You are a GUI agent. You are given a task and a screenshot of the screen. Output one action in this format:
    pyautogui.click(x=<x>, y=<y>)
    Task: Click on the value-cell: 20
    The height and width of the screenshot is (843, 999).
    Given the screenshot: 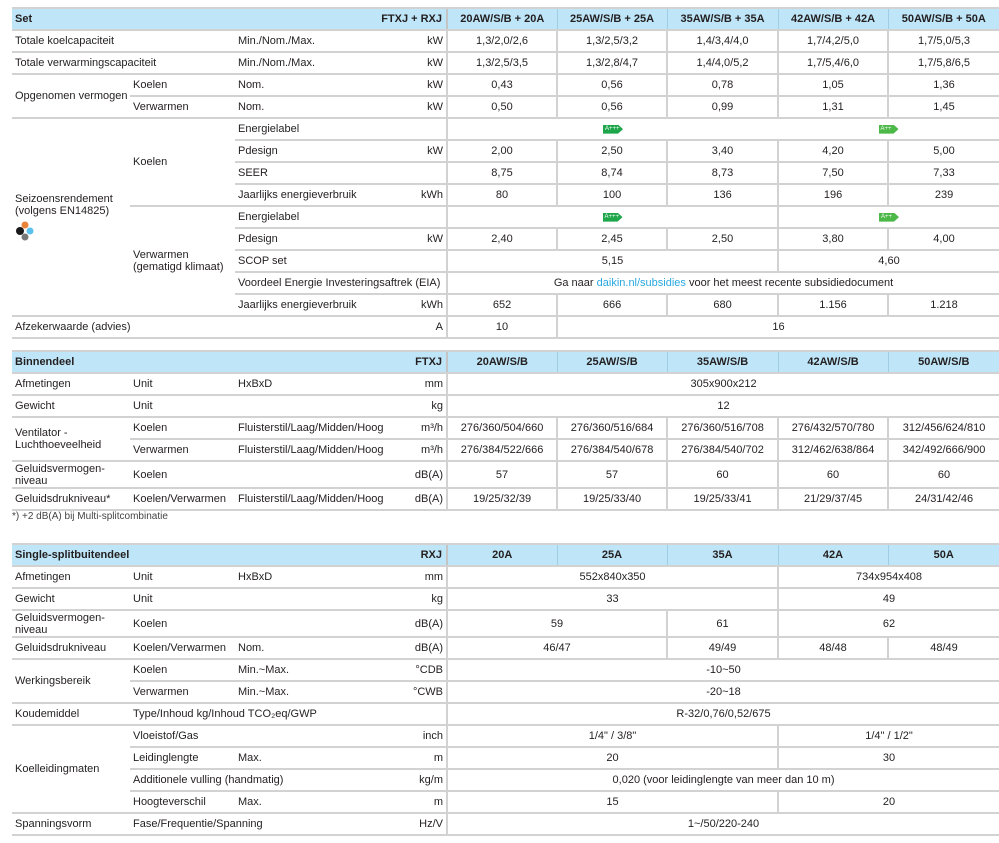 What is the action you would take?
    pyautogui.click(x=612, y=758)
    